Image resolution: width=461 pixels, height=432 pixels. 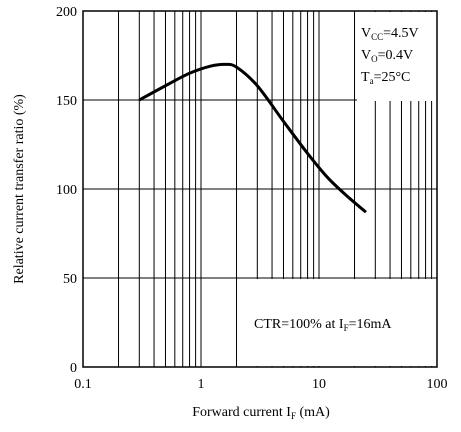 I want to click on conditions-box, so click(x=397, y=56).